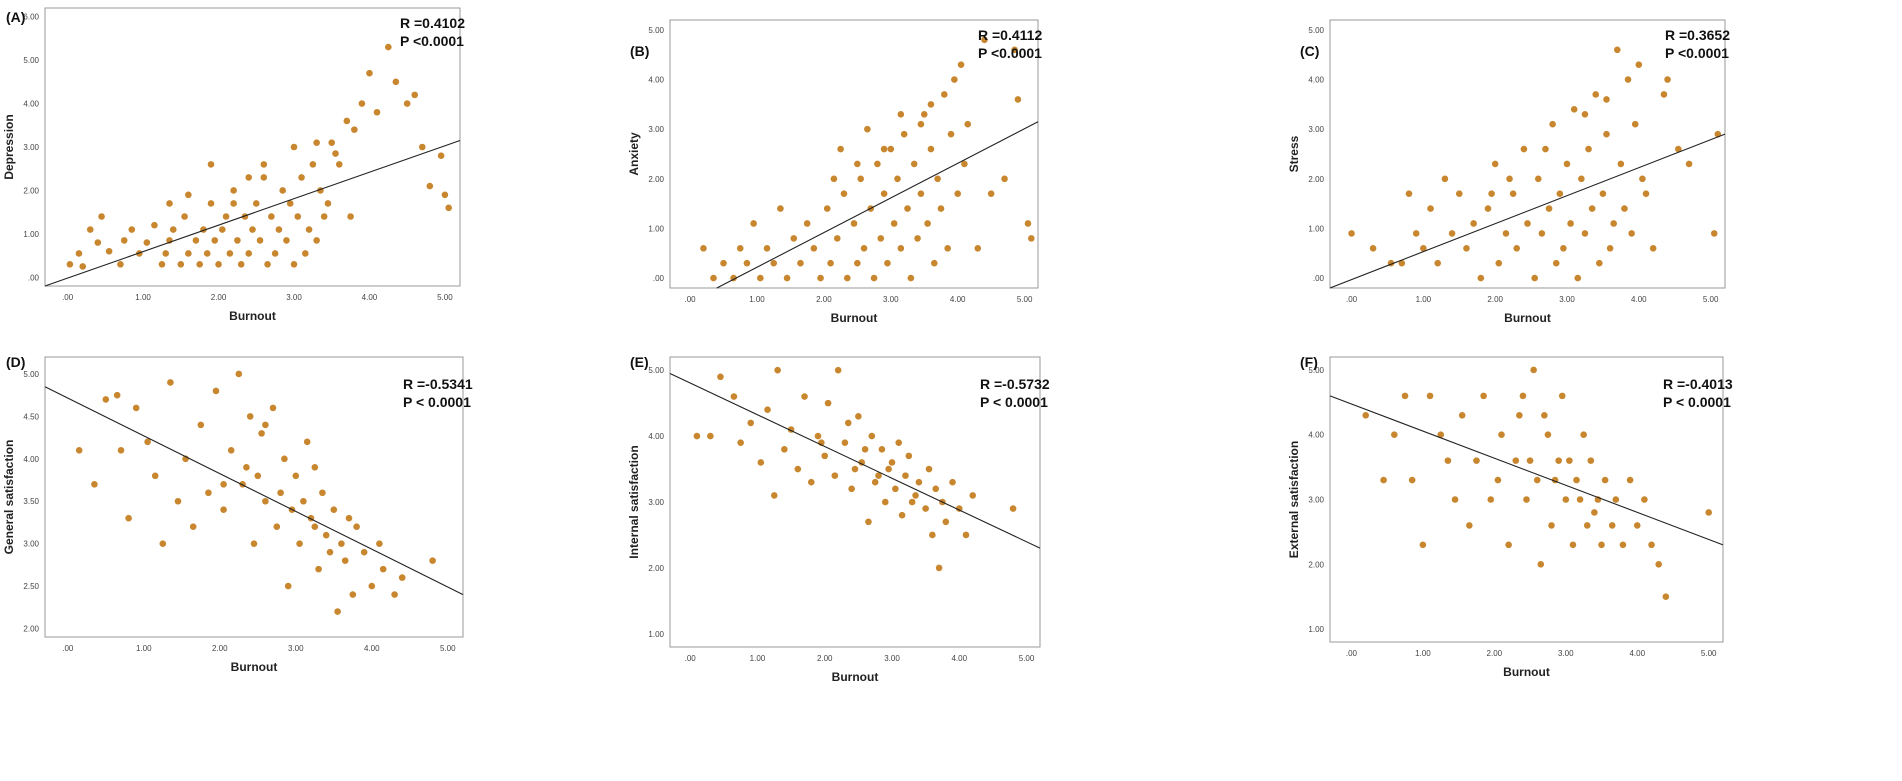 This screenshot has height=781, width=1902. What do you see at coordinates (34, 277) in the screenshot?
I see `y-tick-label: .00` at bounding box center [34, 277].